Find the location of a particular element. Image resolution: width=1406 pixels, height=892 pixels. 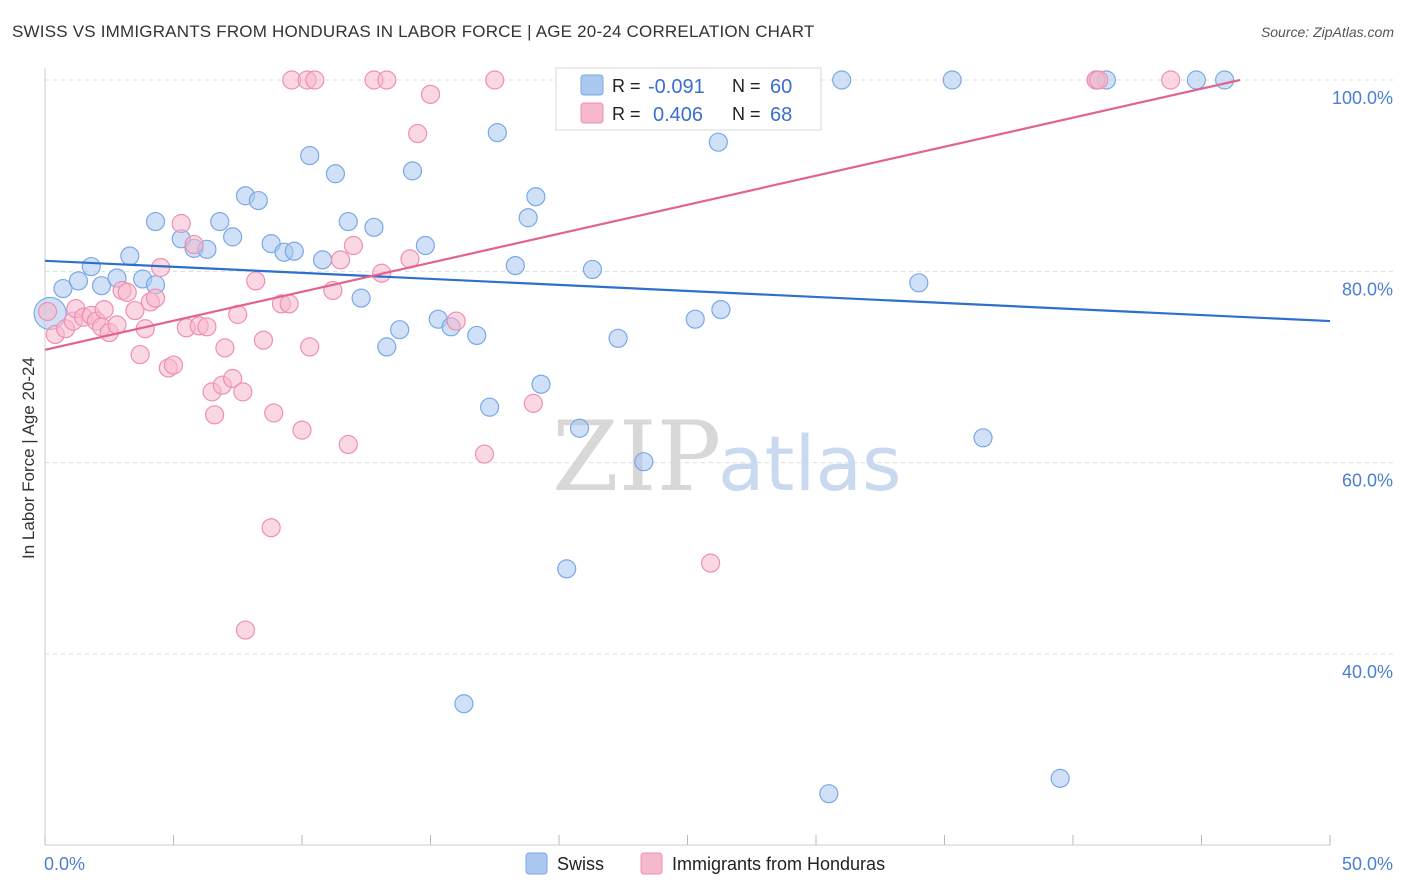

y-tick-label: 100.0% is located at coordinates (1362, 98).